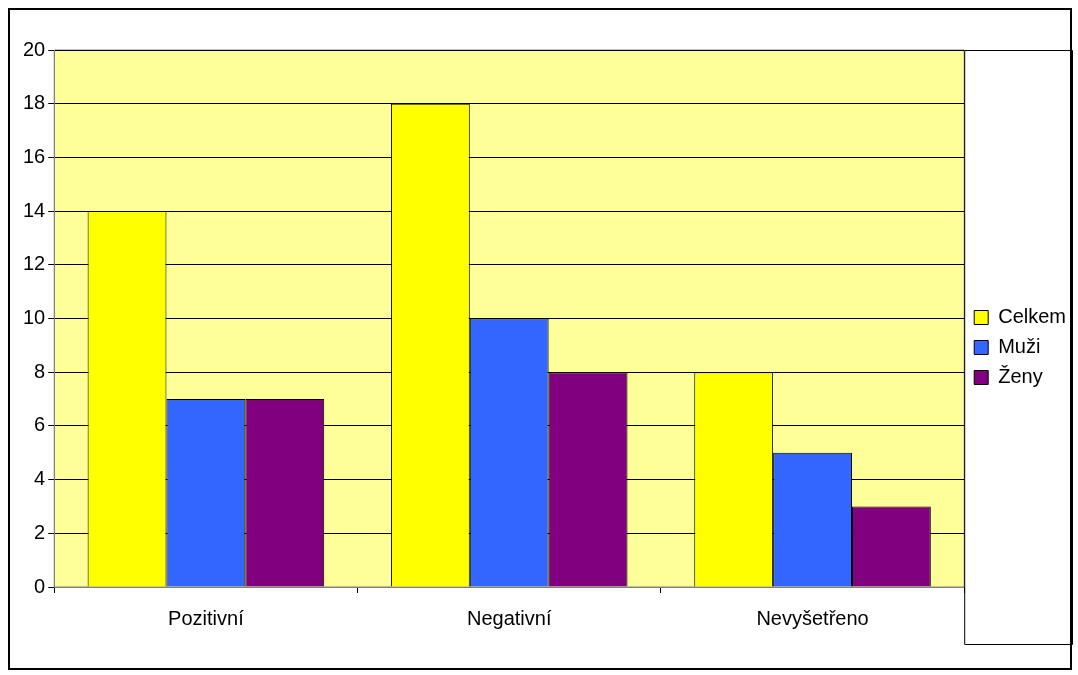  Describe the element at coordinates (34, 48) in the screenshot. I see `y-tick-label: 20` at that location.